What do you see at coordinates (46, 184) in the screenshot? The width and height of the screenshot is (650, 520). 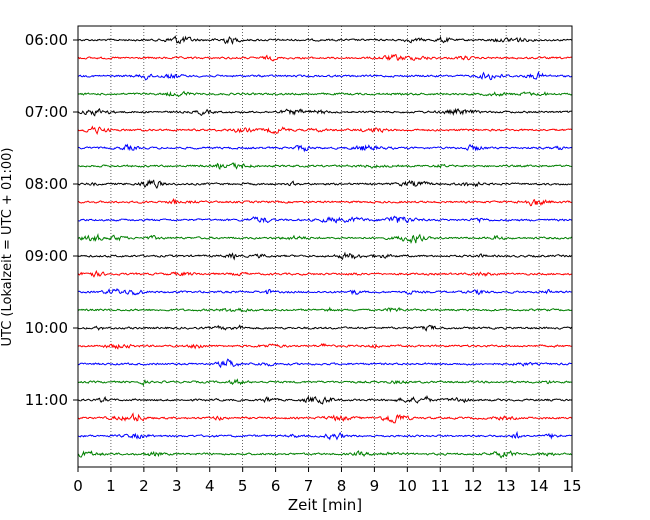 I see `y-tick-label: 08:00` at bounding box center [46, 184].